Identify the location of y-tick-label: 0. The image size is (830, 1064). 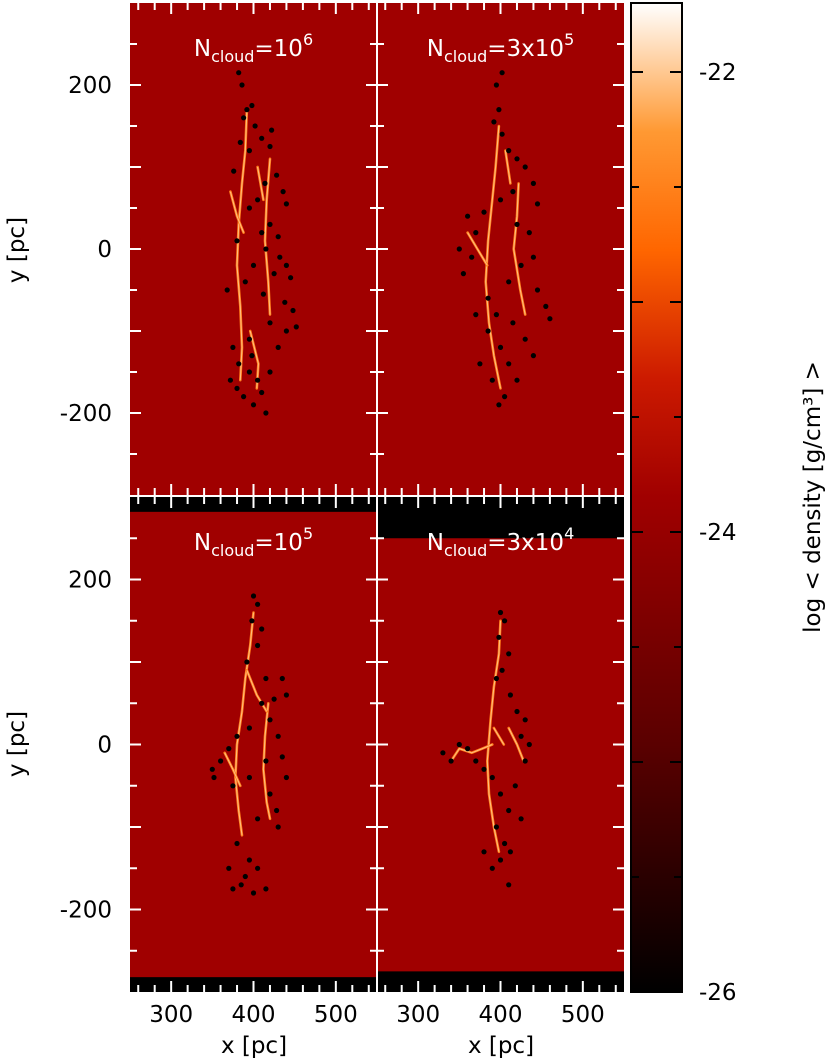
(104, 250).